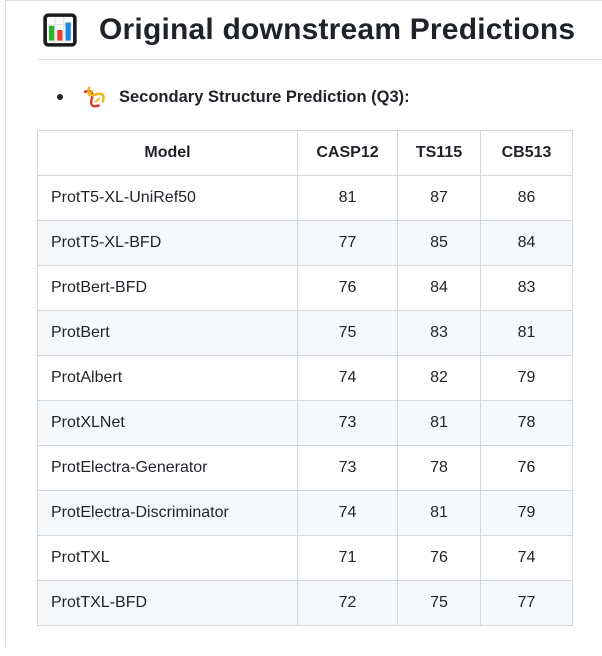  I want to click on column-header-model: Model, so click(167, 153).